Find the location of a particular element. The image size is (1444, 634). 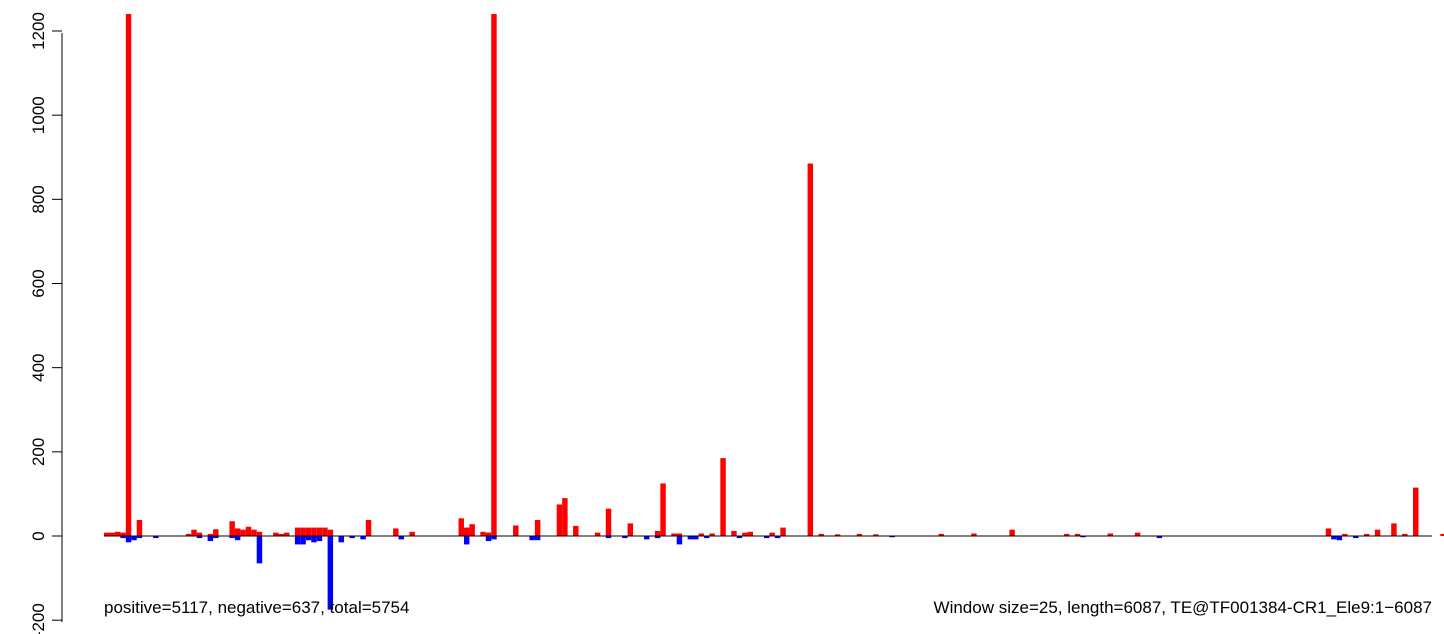

y-ticks: -200 0 200 400 600 800 1000 1200 is located at coordinates (45, 323).